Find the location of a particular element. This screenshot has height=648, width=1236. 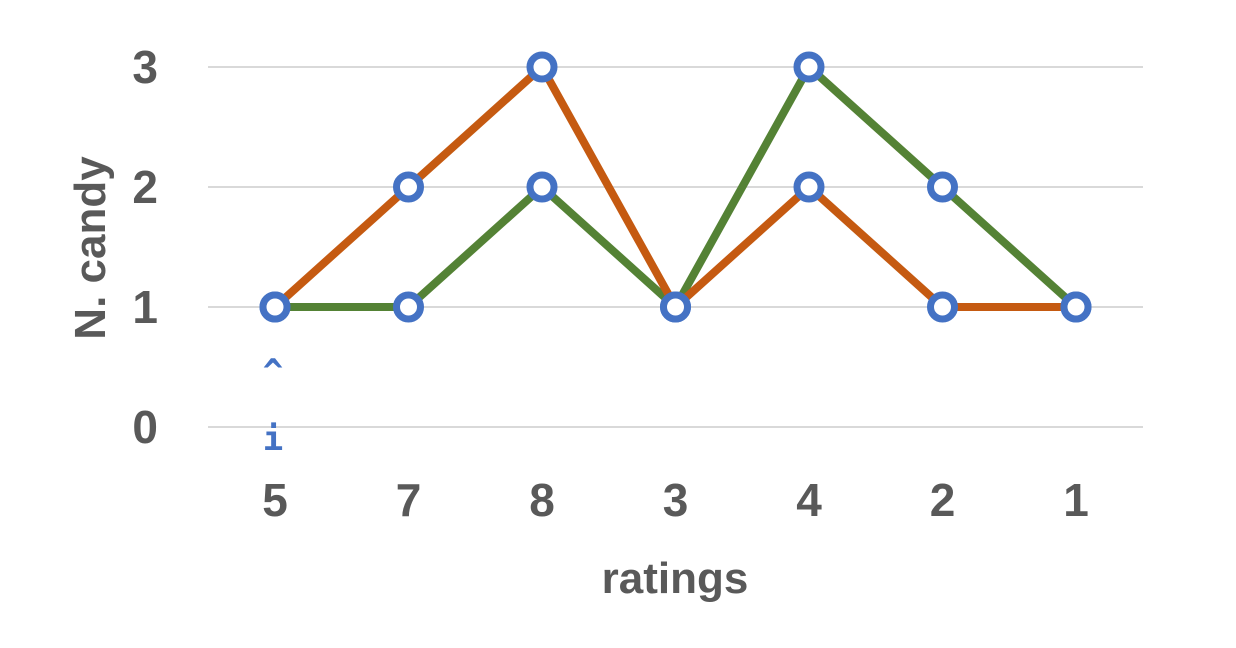

x-tick-label: 5 is located at coordinates (275, 500).